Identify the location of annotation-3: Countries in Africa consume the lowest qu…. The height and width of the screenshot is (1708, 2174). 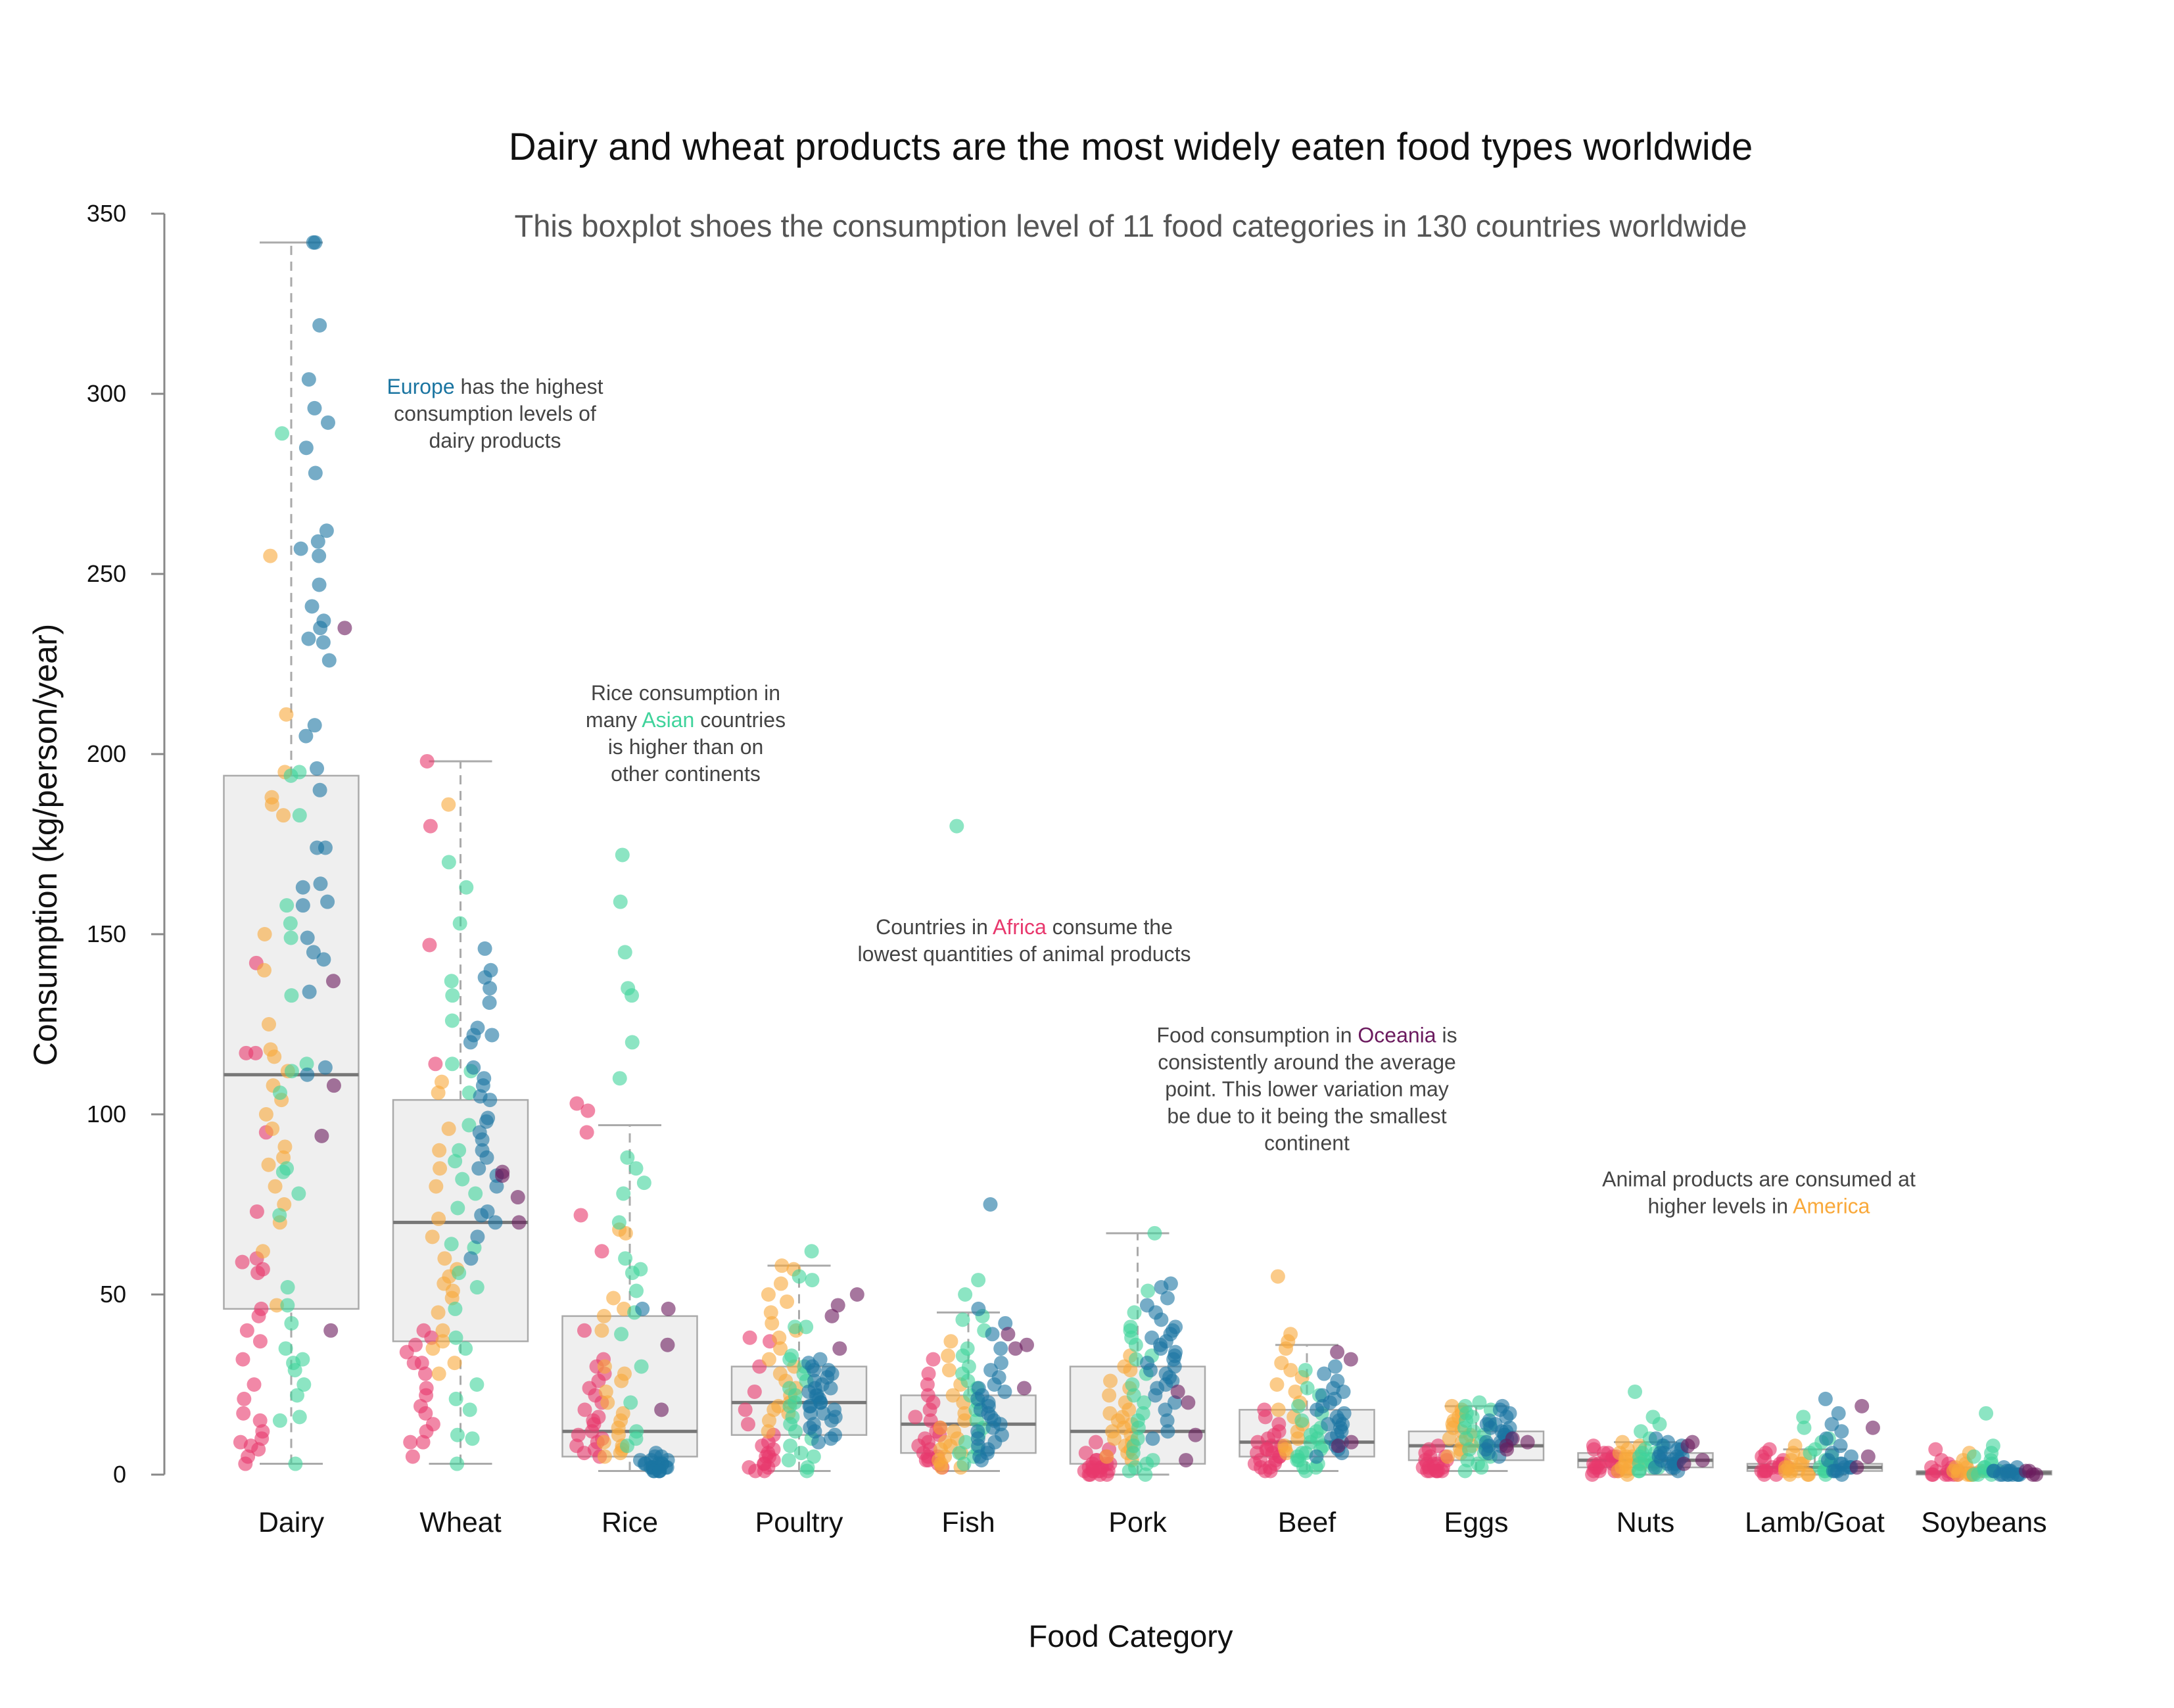
(1025, 940).